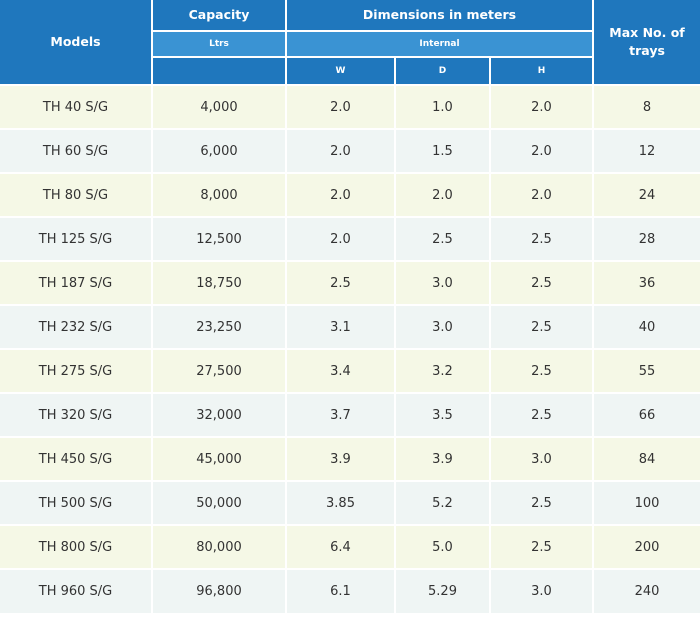 The image size is (700, 630). What do you see at coordinates (76, 238) in the screenshot?
I see `model-cell: TH 125 S/G` at bounding box center [76, 238].